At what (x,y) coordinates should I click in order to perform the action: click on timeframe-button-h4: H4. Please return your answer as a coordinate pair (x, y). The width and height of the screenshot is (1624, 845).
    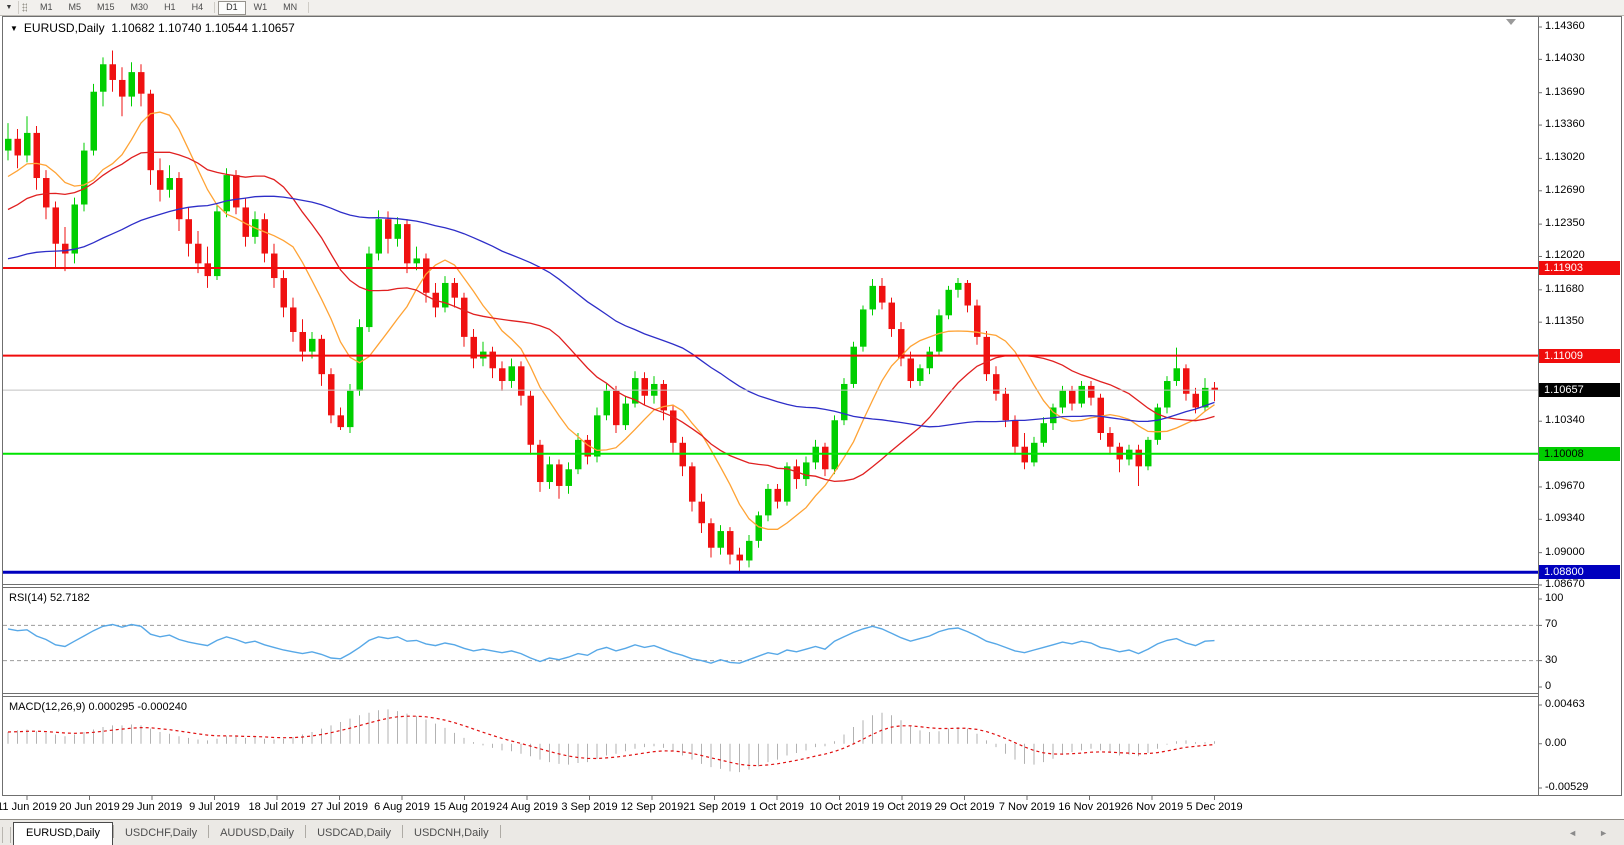
    Looking at the image, I should click on (197, 6).